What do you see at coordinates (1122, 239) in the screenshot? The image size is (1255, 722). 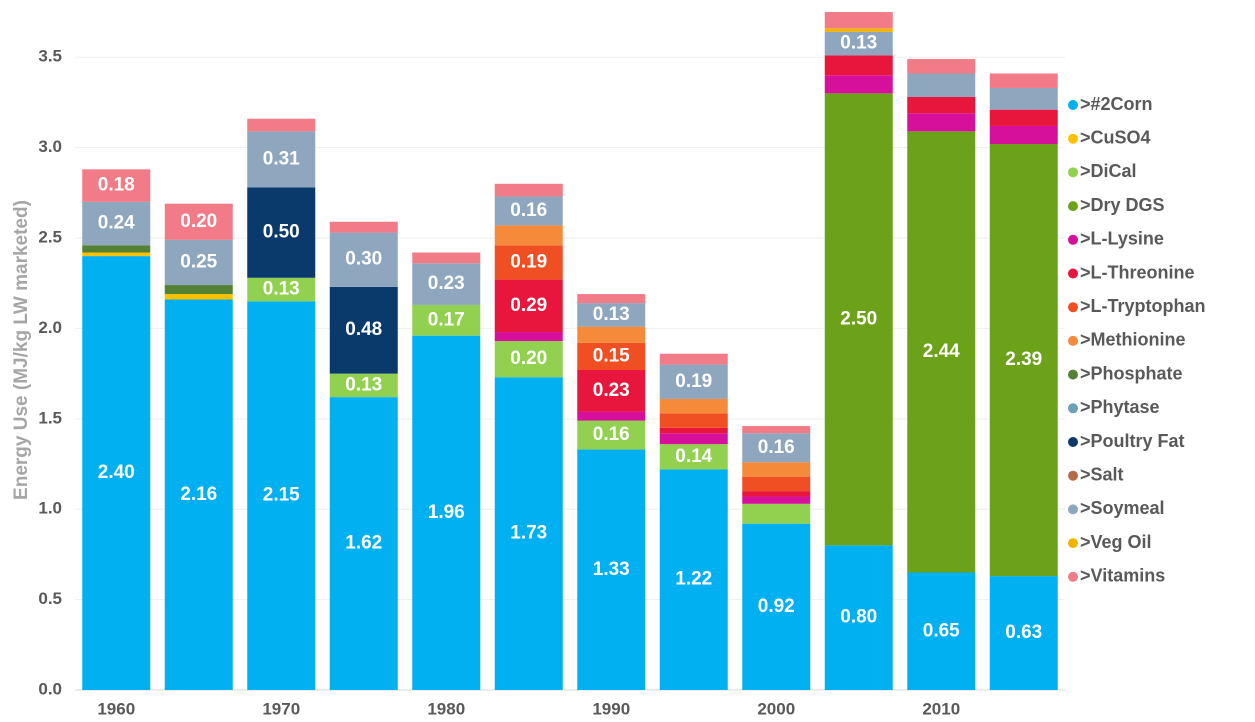 I see `legend-label: >L-Lysine` at bounding box center [1122, 239].